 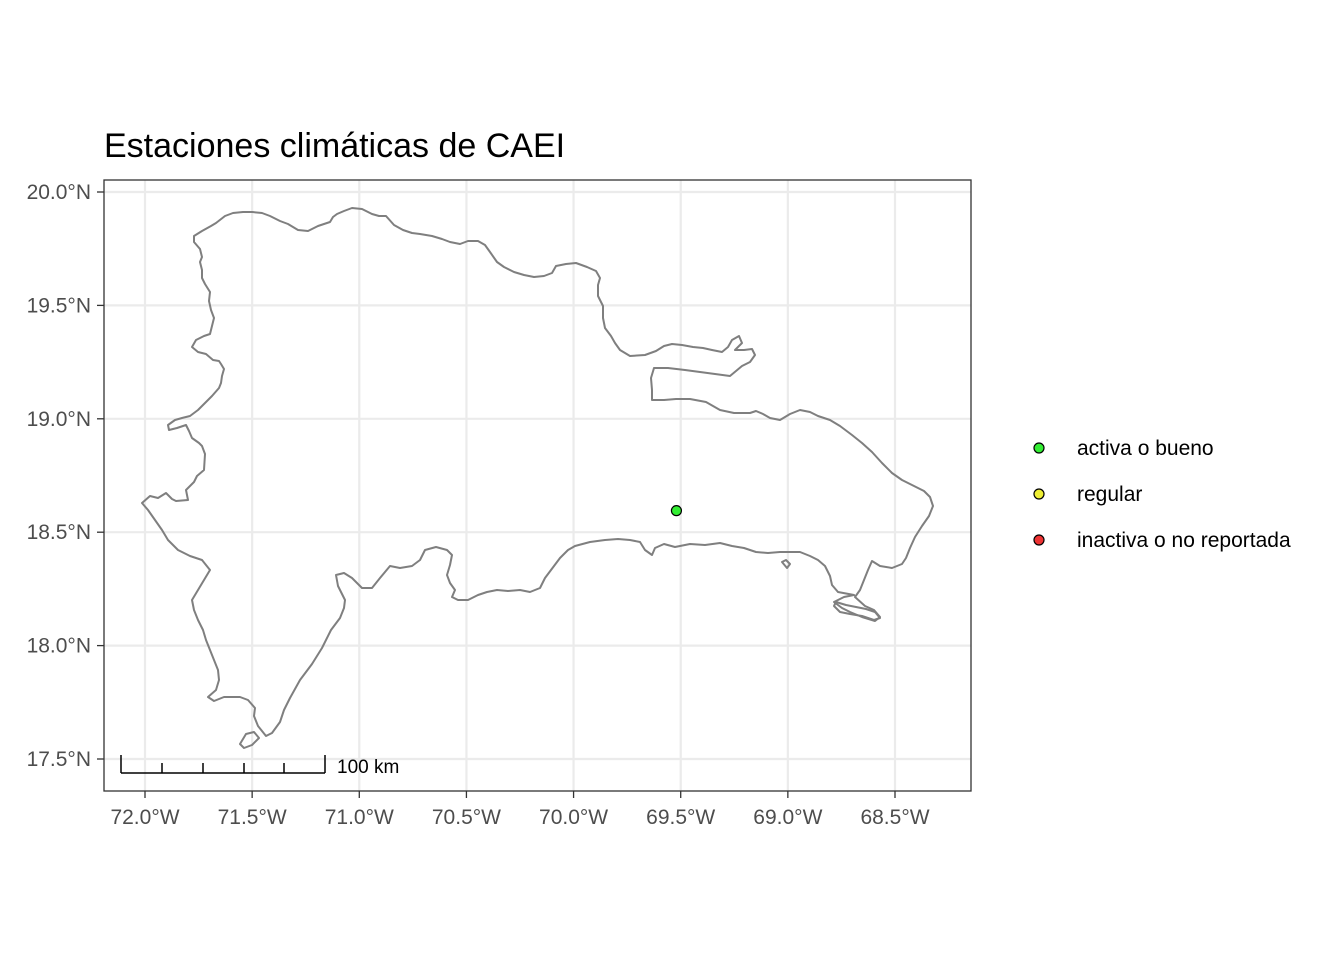 What do you see at coordinates (359, 817) in the screenshot?
I see `x-tick-label: 71.0°W` at bounding box center [359, 817].